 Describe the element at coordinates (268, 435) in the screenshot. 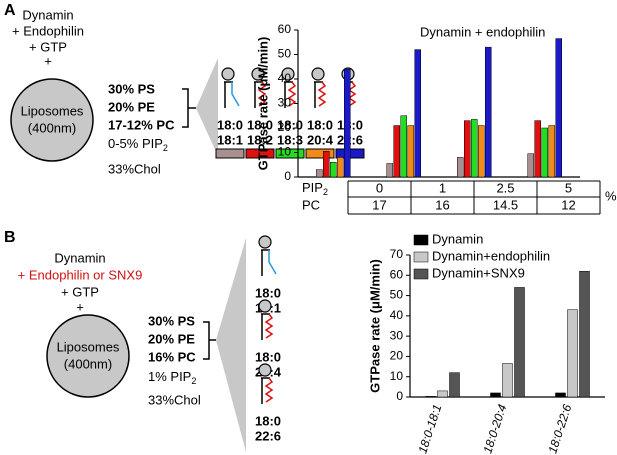

I see `species-label: 22:6` at that location.